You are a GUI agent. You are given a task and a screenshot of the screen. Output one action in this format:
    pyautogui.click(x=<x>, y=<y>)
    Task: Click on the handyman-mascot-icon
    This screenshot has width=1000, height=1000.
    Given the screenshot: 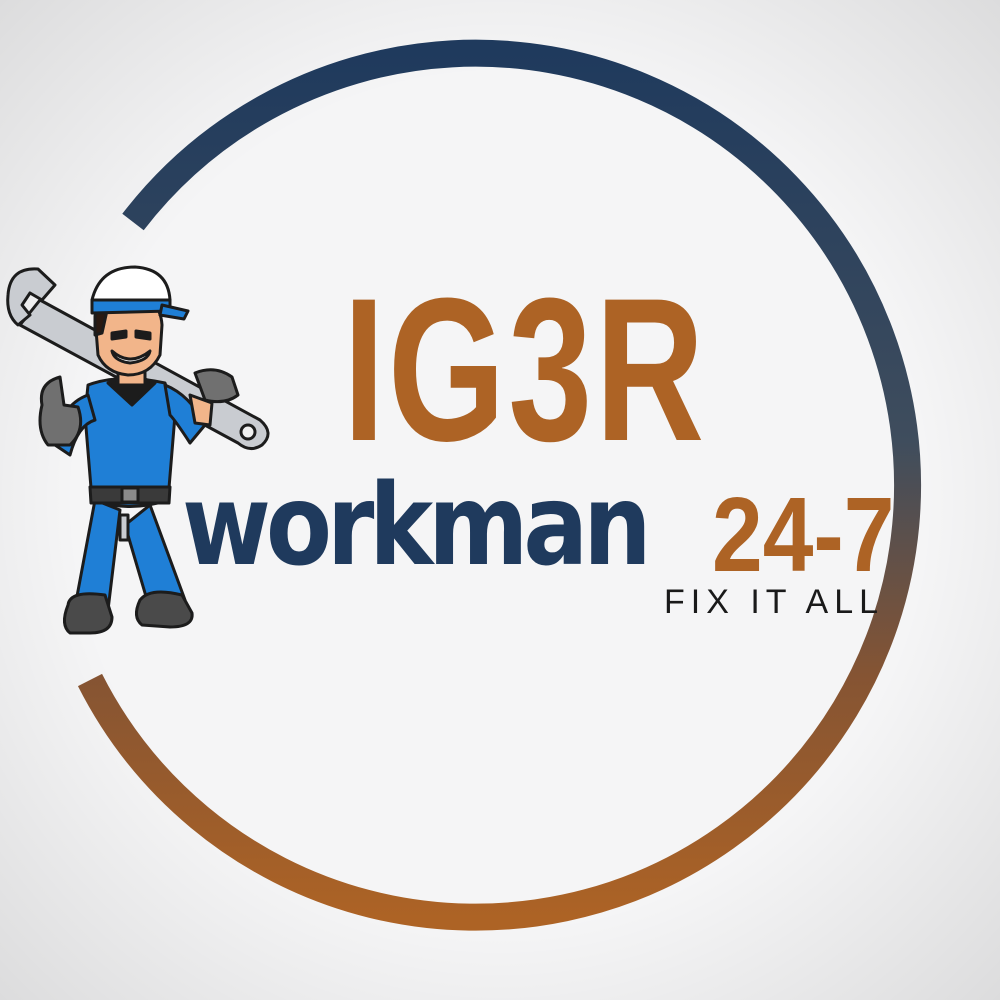 What is the action you would take?
    pyautogui.click(x=138, y=450)
    